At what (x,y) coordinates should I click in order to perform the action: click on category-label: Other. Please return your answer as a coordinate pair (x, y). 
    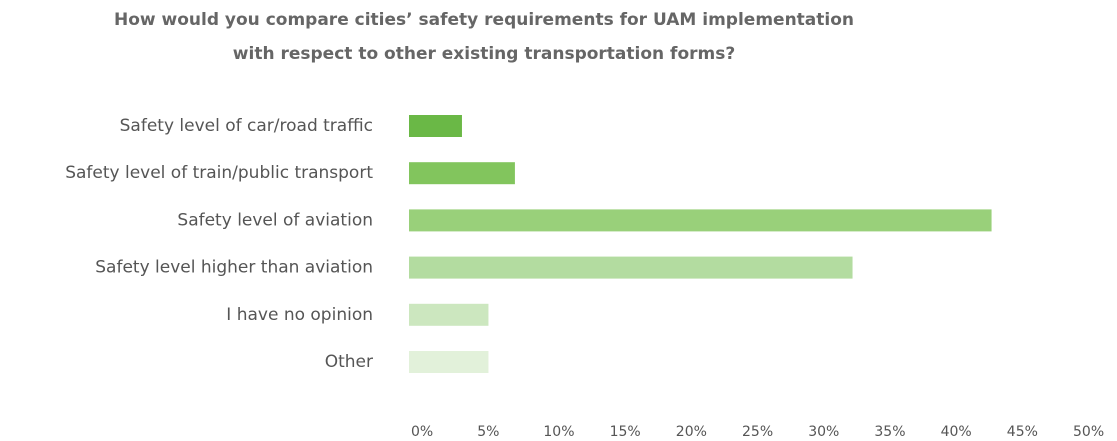
    Looking at the image, I should click on (349, 362).